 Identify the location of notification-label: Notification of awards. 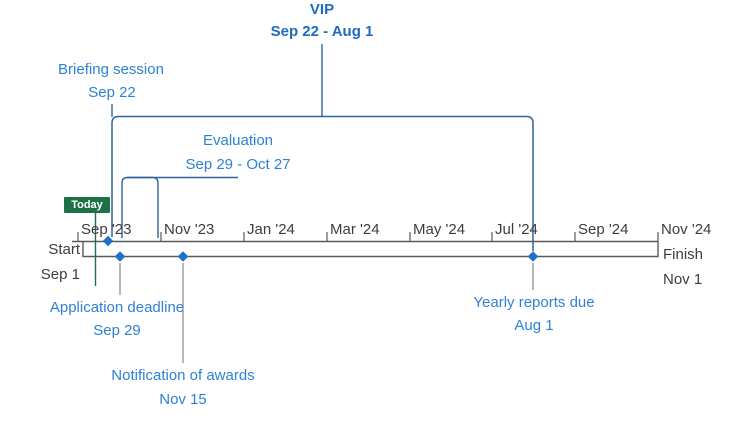
(183, 375).